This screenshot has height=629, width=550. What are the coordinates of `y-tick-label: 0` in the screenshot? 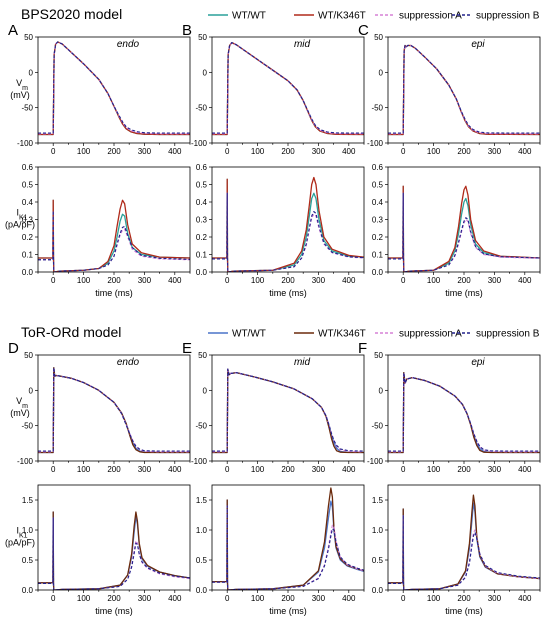 It's located at (205, 72).